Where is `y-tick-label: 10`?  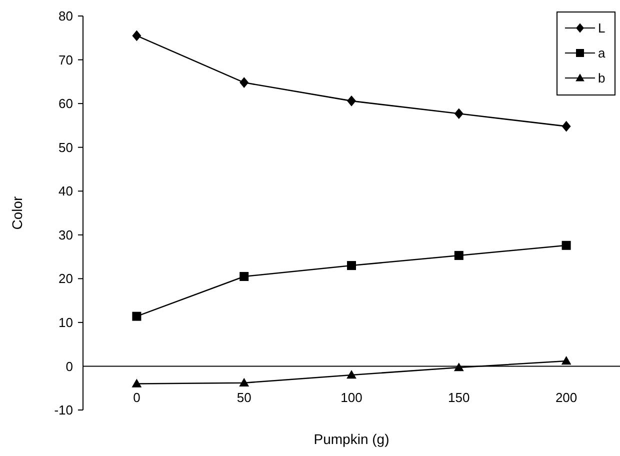
y-tick-label: 10 is located at coordinates (65, 322).